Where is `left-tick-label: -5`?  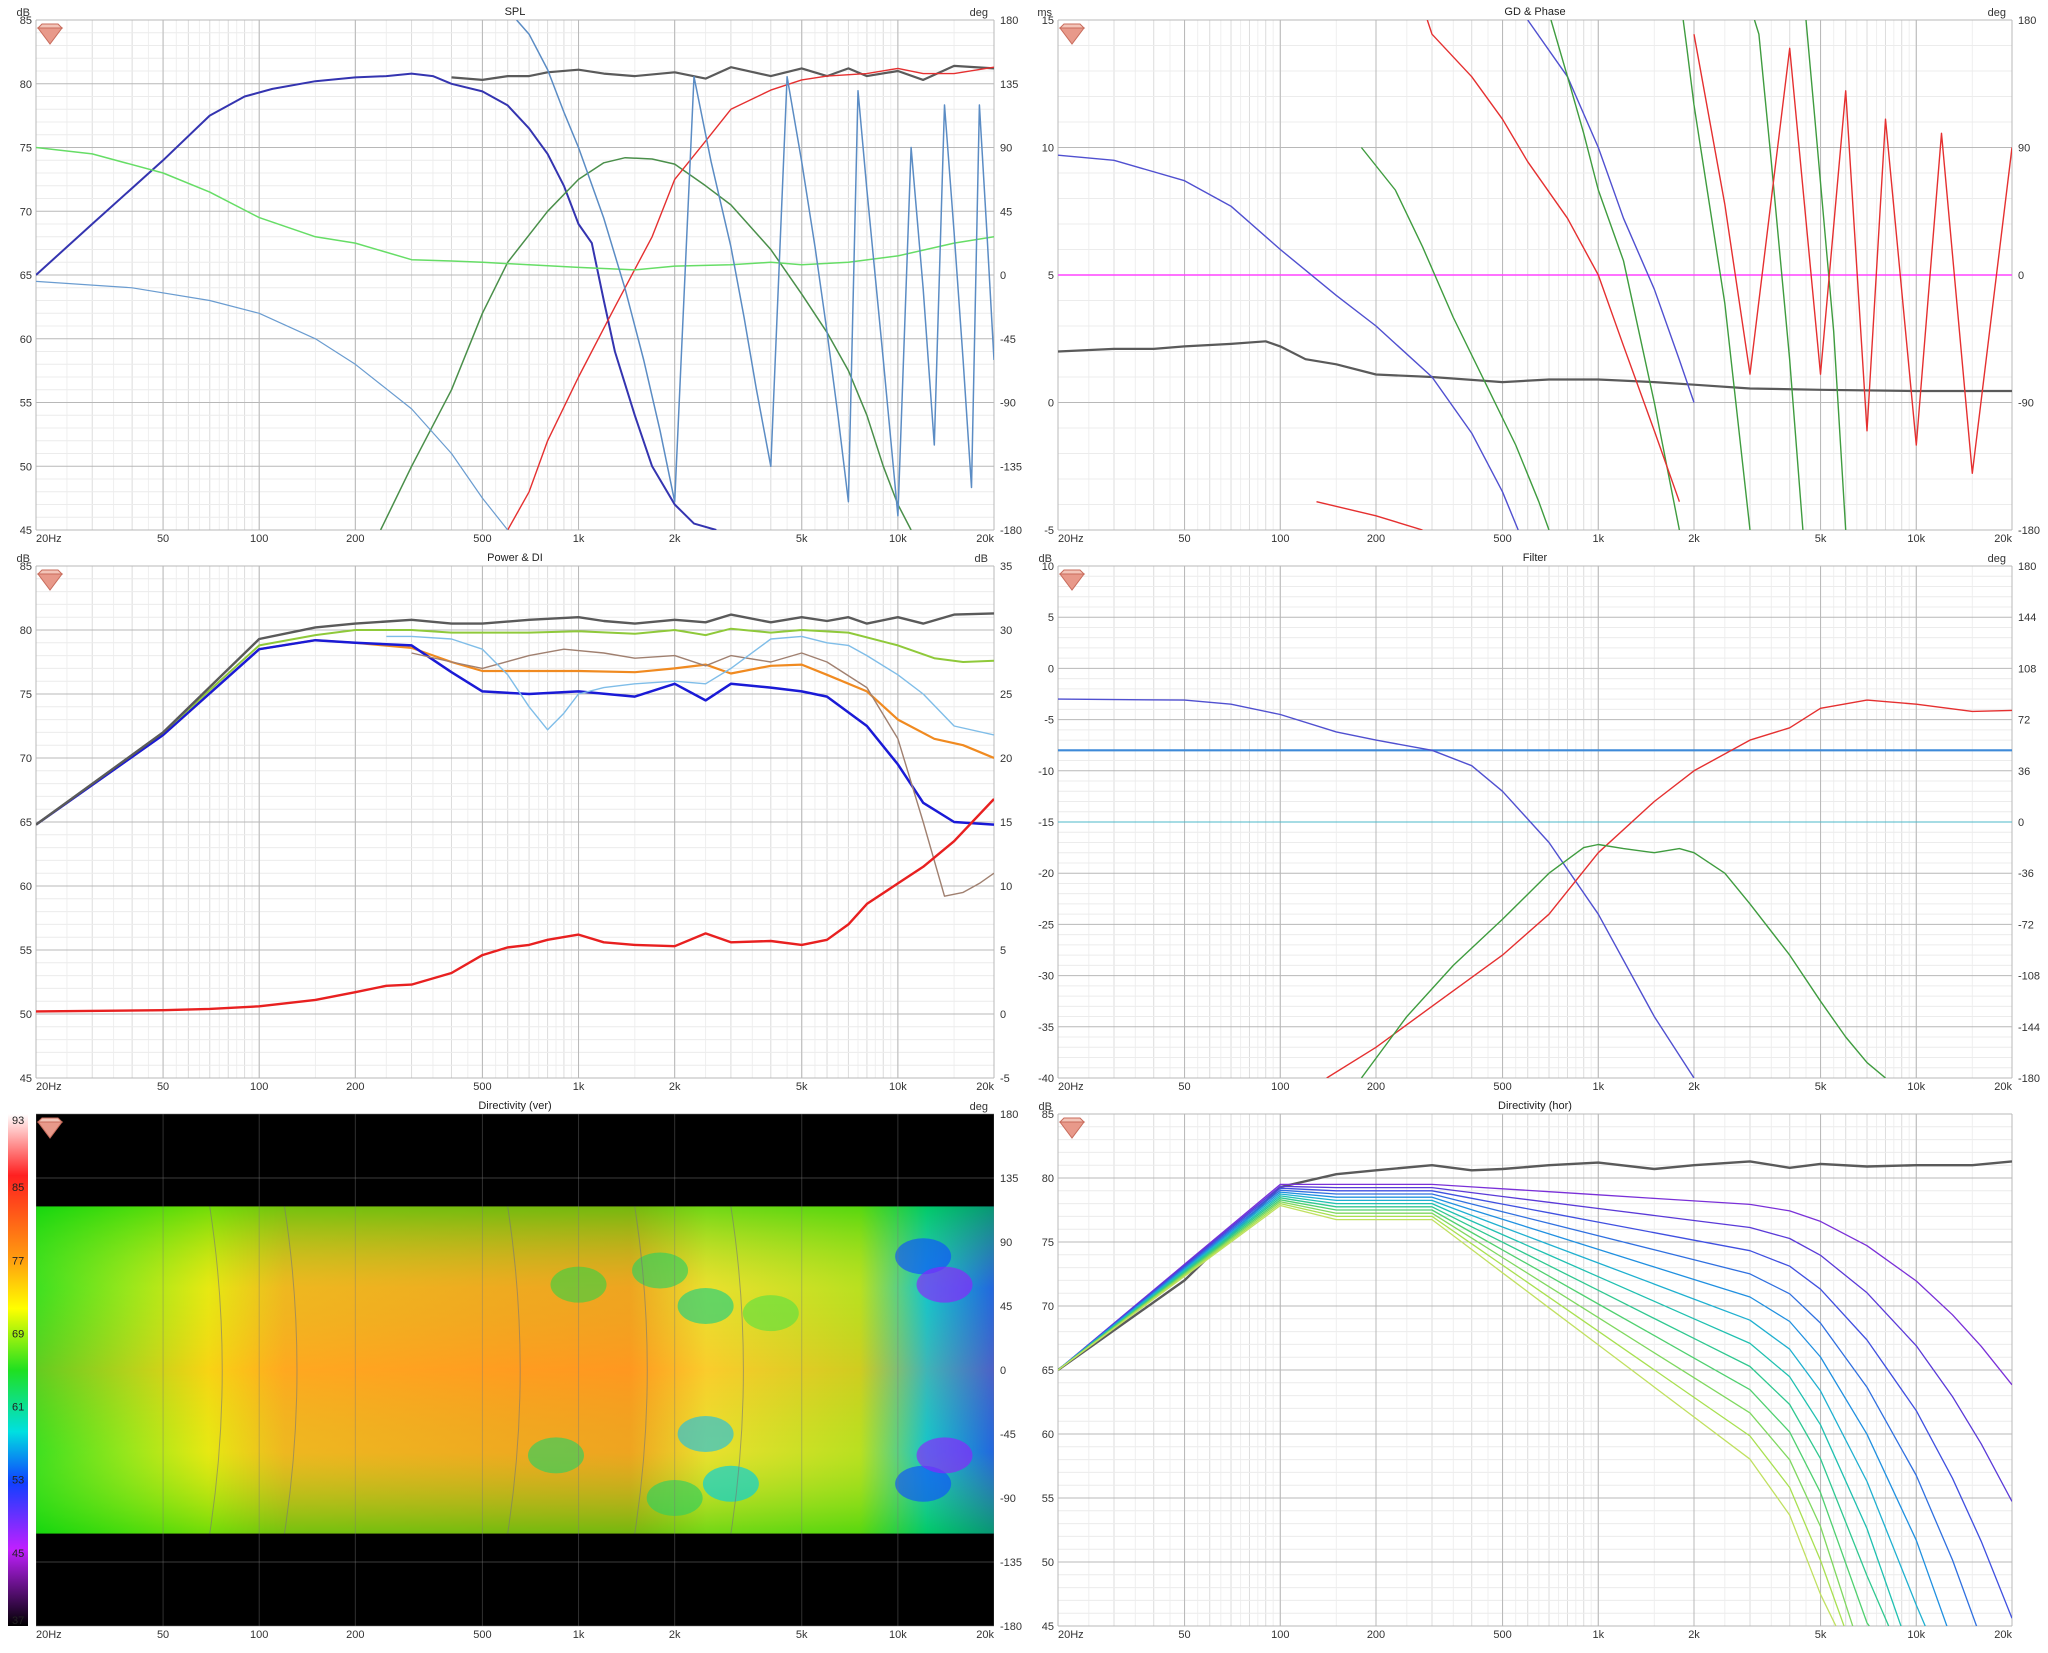
left-tick-label: -5 is located at coordinates (1049, 721).